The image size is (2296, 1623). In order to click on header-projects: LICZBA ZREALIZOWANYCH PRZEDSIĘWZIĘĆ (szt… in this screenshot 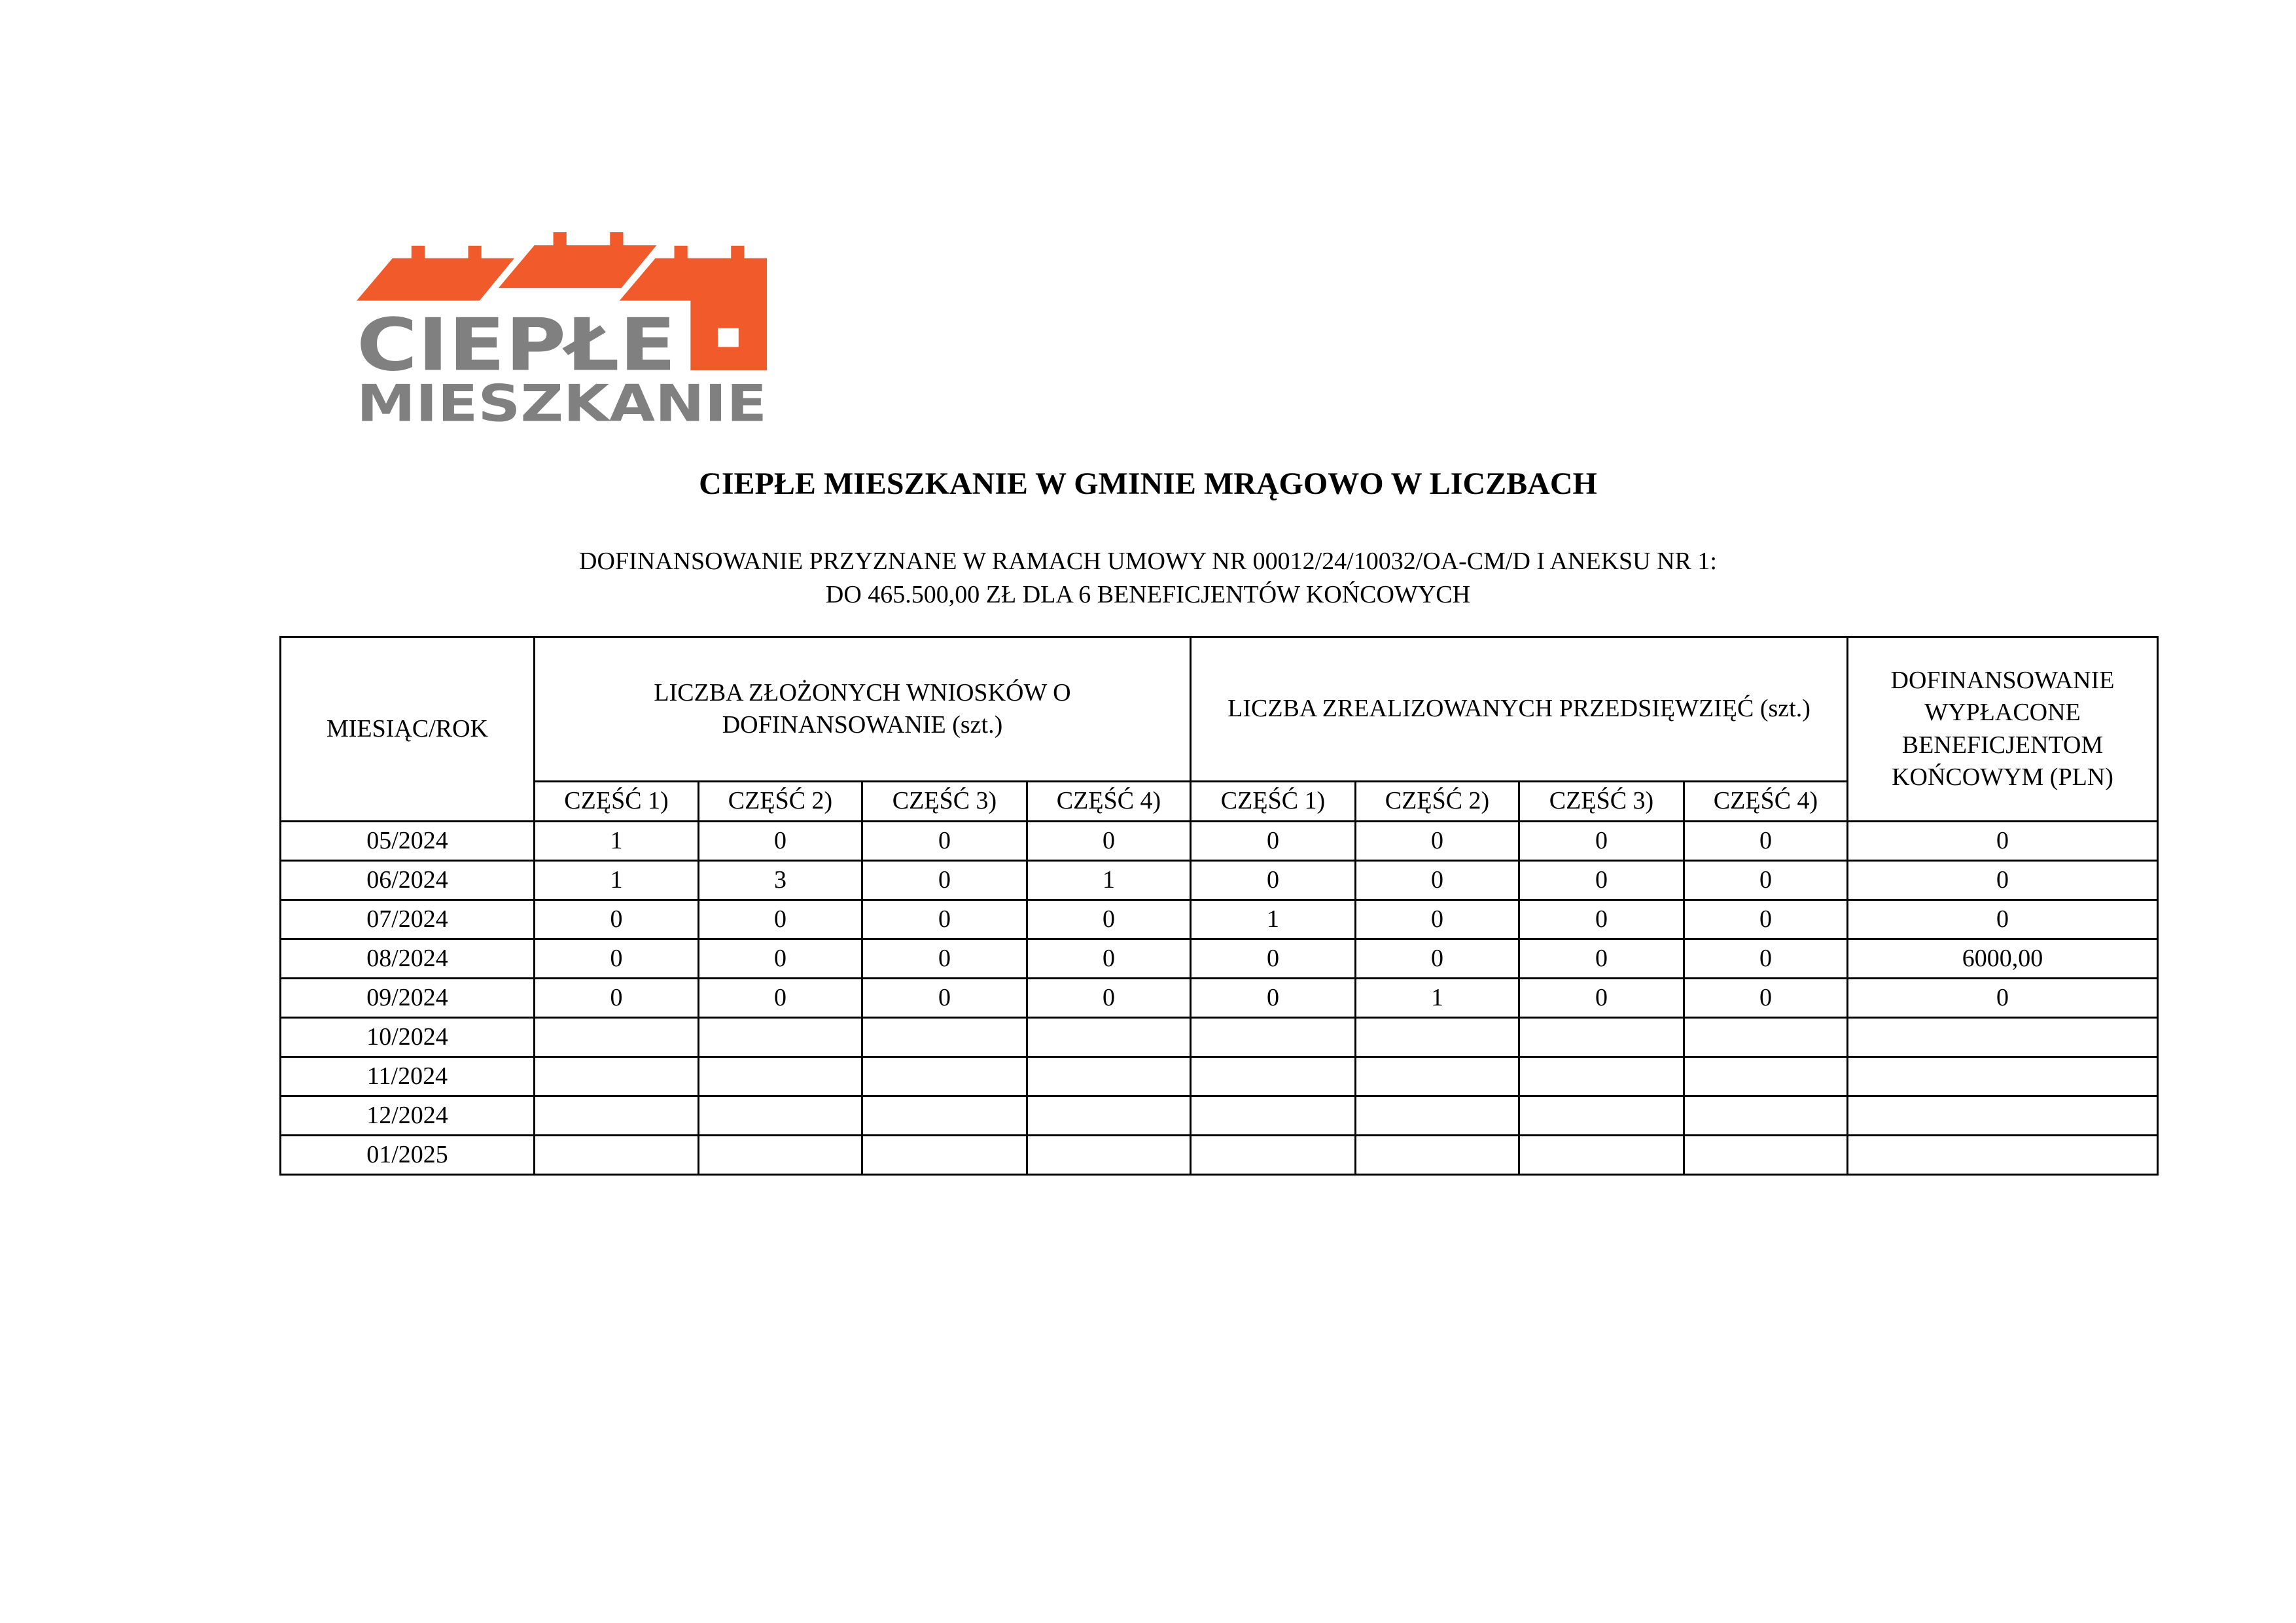, I will do `click(1519, 709)`.